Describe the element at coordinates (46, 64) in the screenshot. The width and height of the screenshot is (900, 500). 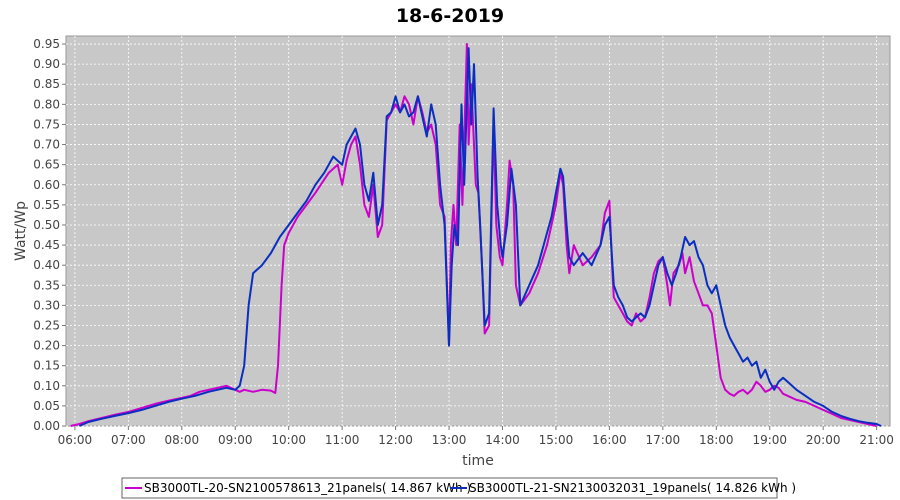
I see `y-tick-label: 0.90` at that location.